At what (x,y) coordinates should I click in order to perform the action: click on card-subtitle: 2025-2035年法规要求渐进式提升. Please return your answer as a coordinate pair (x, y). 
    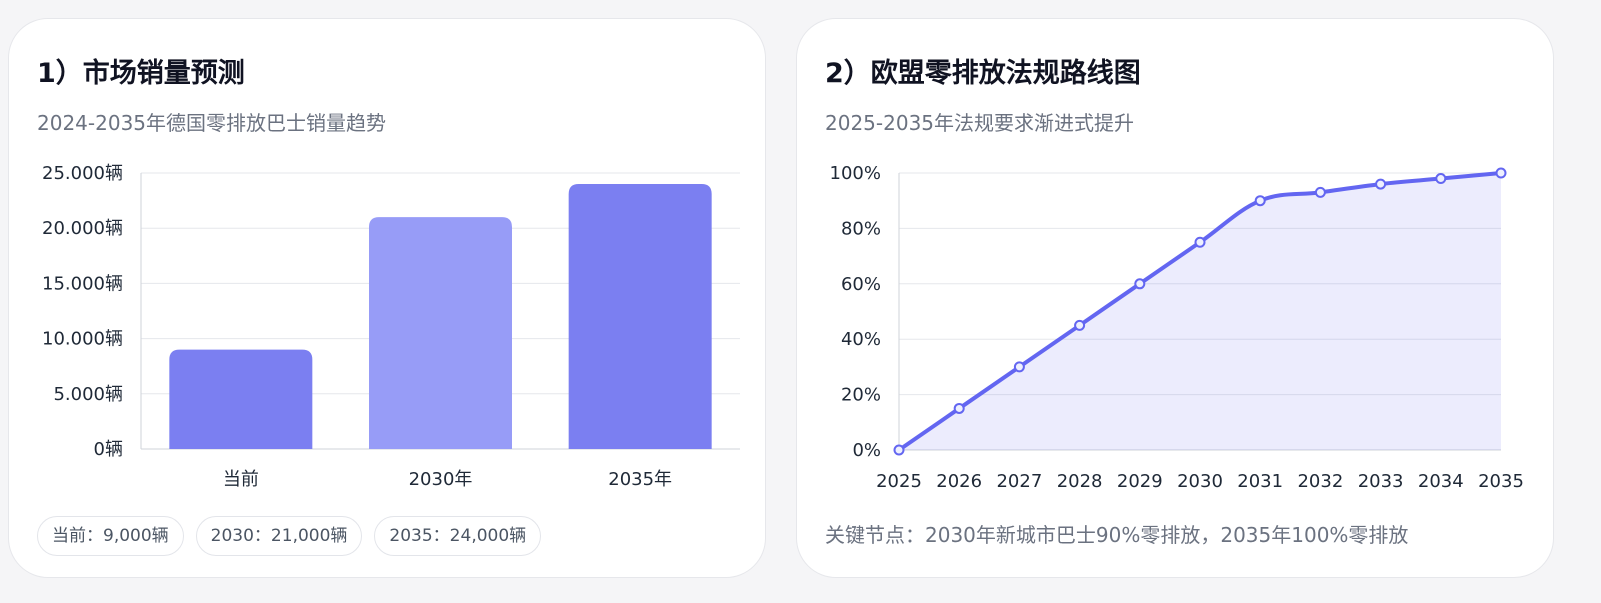
    Looking at the image, I should click on (980, 123).